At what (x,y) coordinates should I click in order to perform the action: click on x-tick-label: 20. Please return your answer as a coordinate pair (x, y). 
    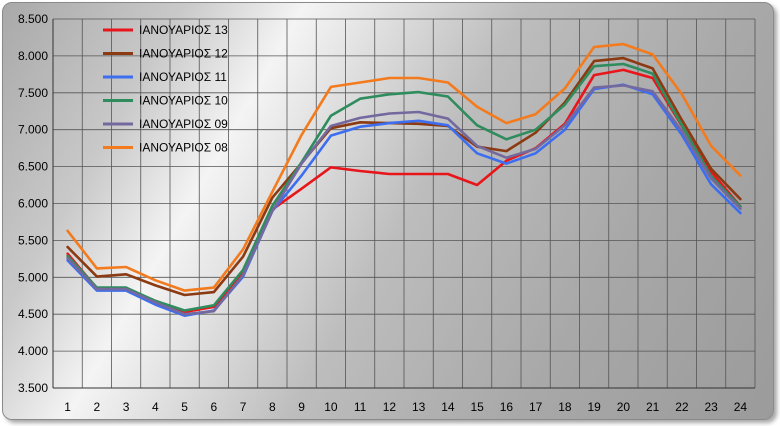
    Looking at the image, I should click on (624, 407).